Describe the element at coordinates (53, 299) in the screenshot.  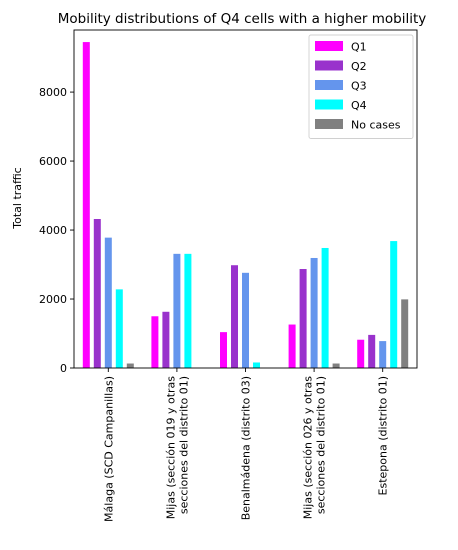
I see `y-tick-label: 2000` at that location.